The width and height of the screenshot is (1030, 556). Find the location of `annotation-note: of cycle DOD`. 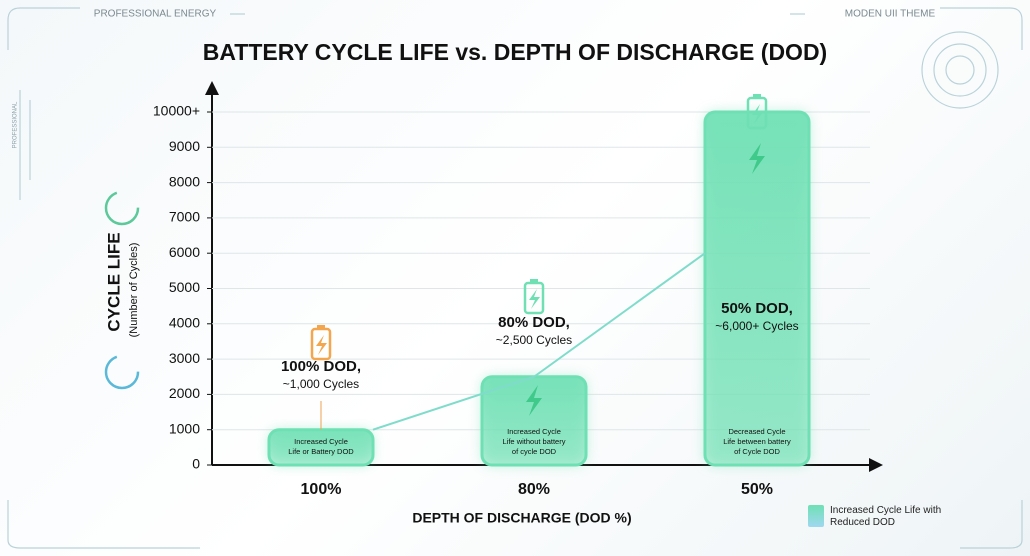

annotation-note: of cycle DOD is located at coordinates (534, 451).